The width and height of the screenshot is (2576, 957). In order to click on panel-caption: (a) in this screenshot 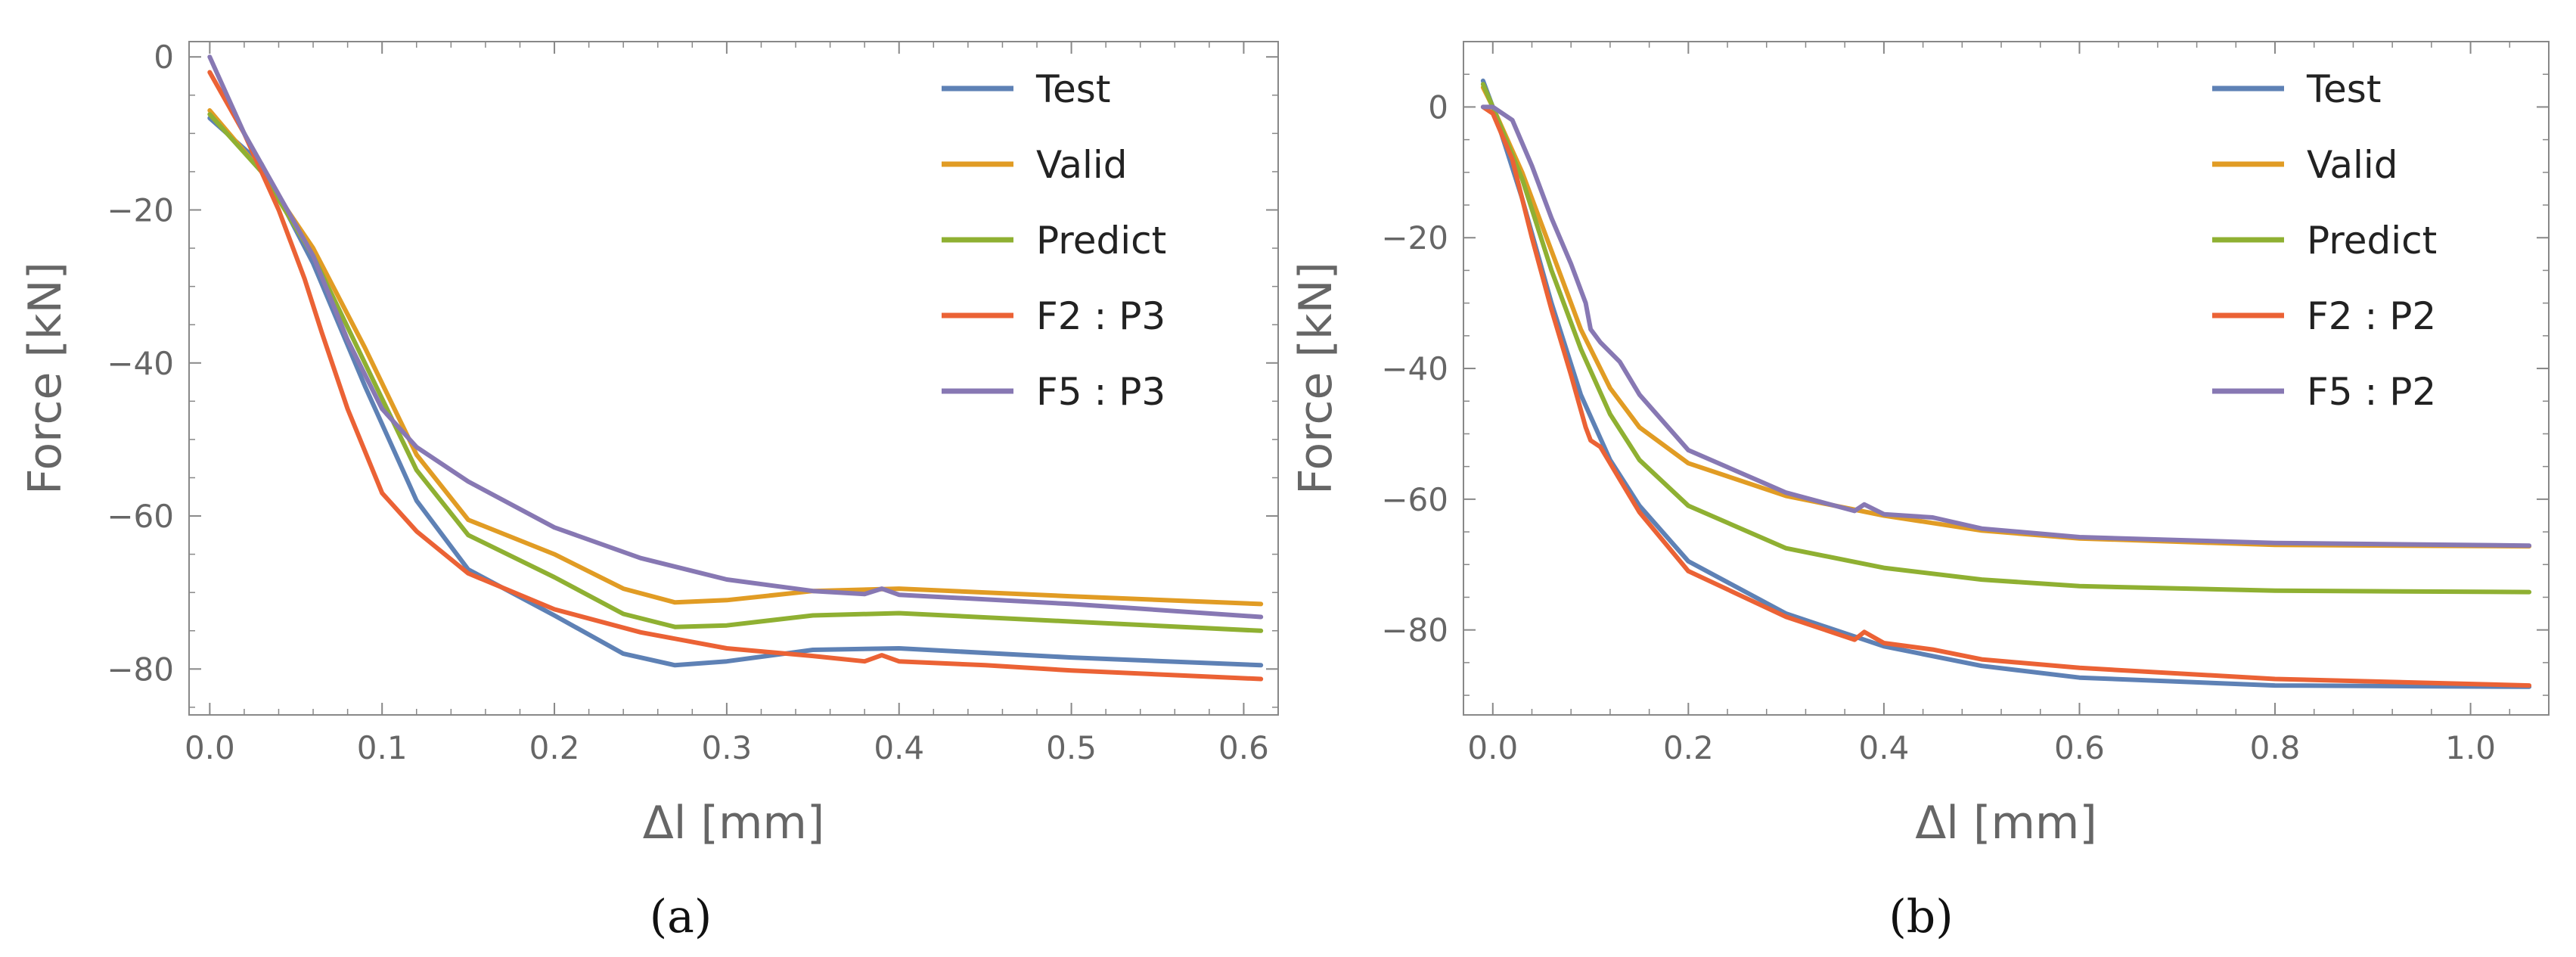, I will do `click(681, 916)`.